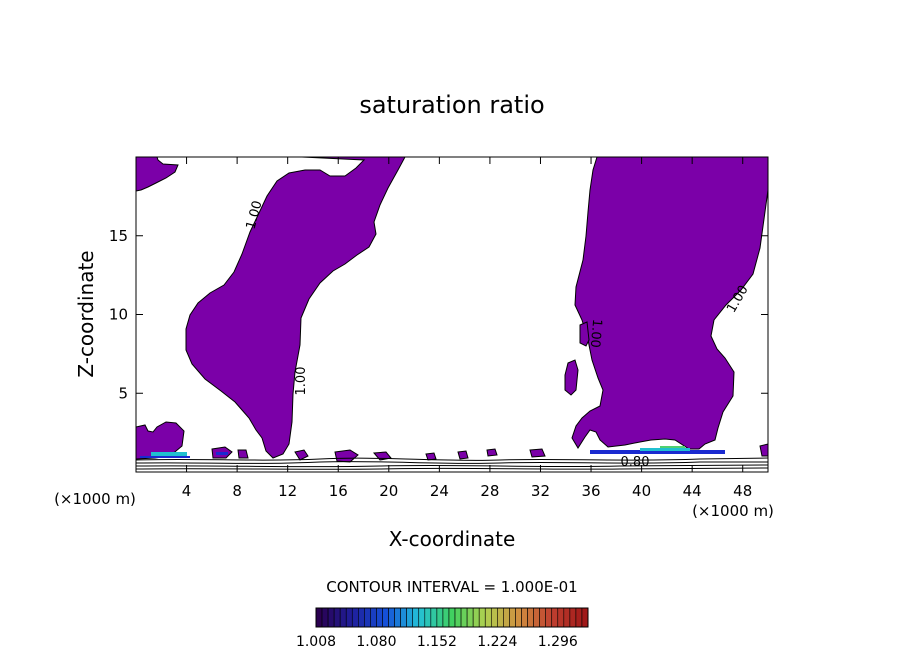 The width and height of the screenshot is (904, 654). Describe the element at coordinates (169, 454) in the screenshot. I see `colored-streak-left` at that location.